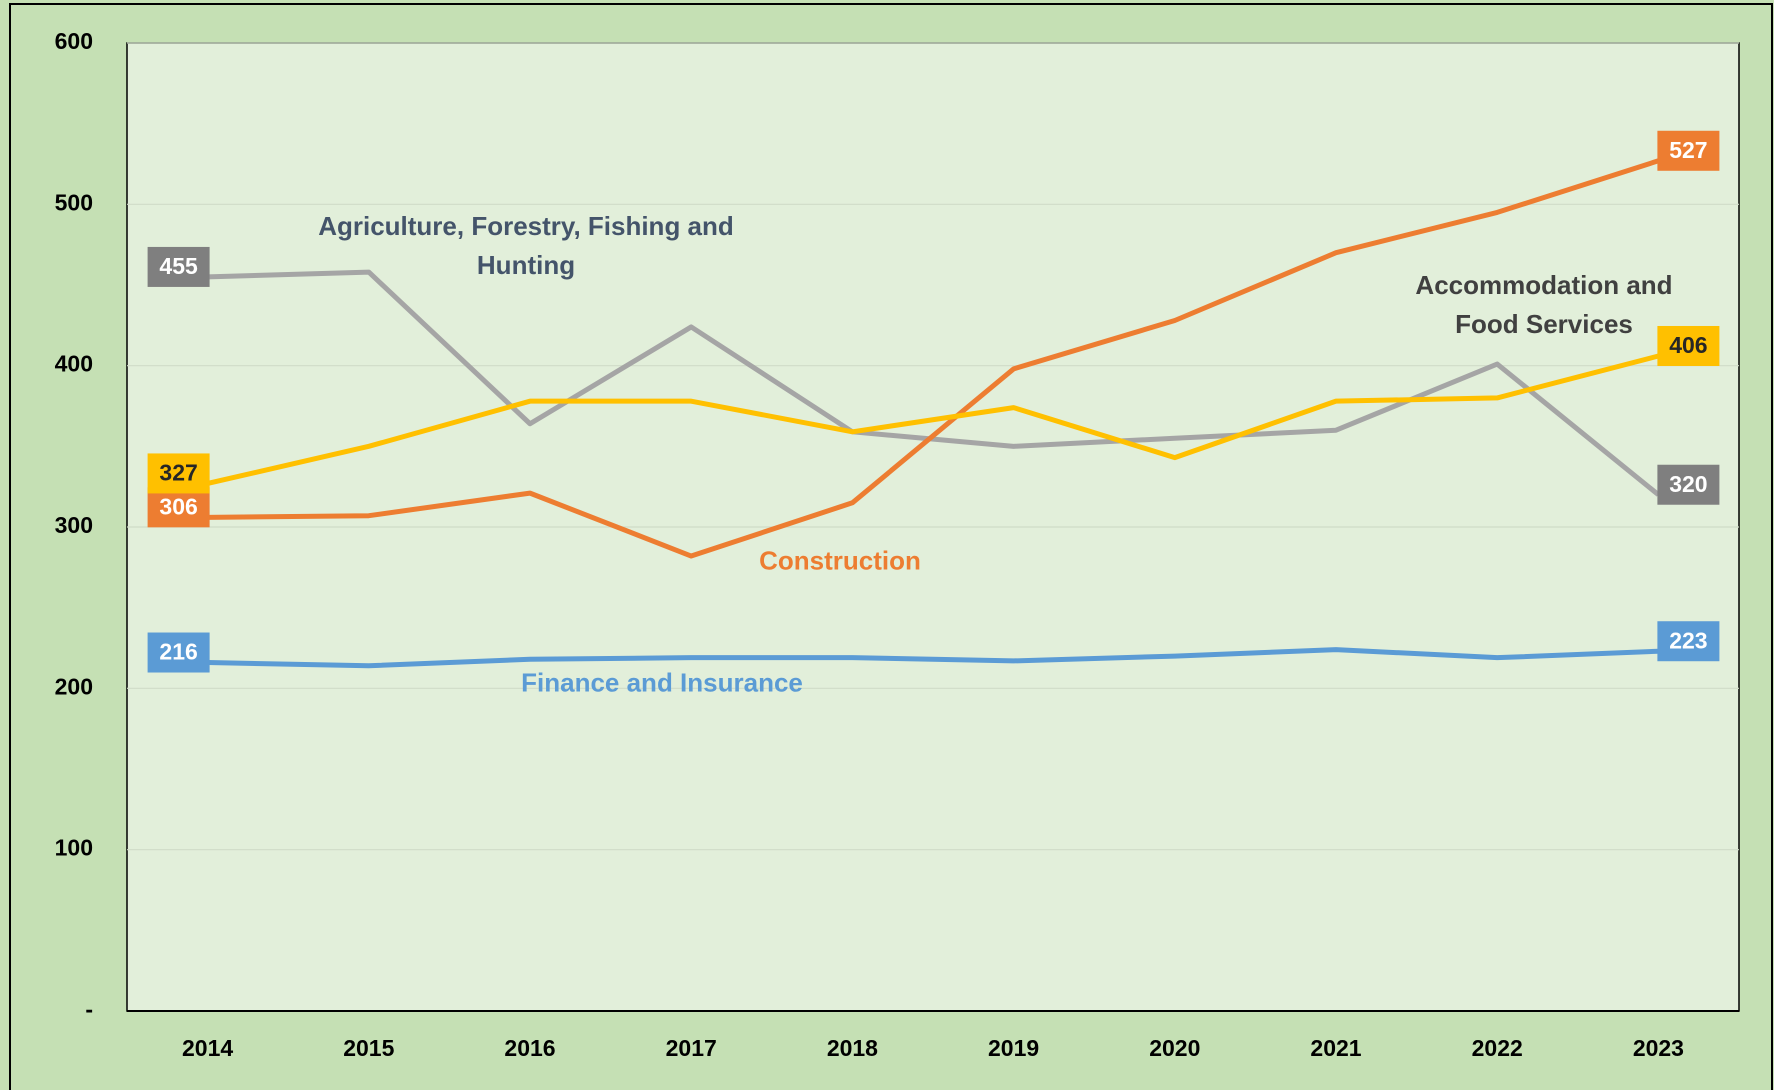 Image resolution: width=1774 pixels, height=1090 pixels. What do you see at coordinates (1174, 1048) in the screenshot?
I see `x-tick-label: 2020` at bounding box center [1174, 1048].